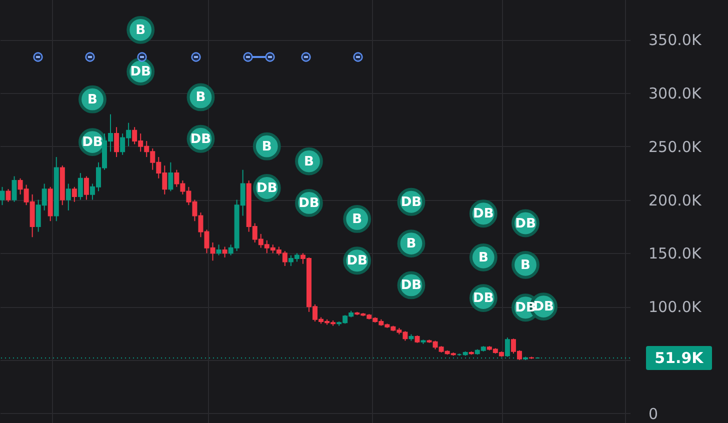 Image resolution: width=728 pixels, height=423 pixels. Describe the element at coordinates (653, 413) in the screenshot. I see `y-tick-label: 0` at that location.